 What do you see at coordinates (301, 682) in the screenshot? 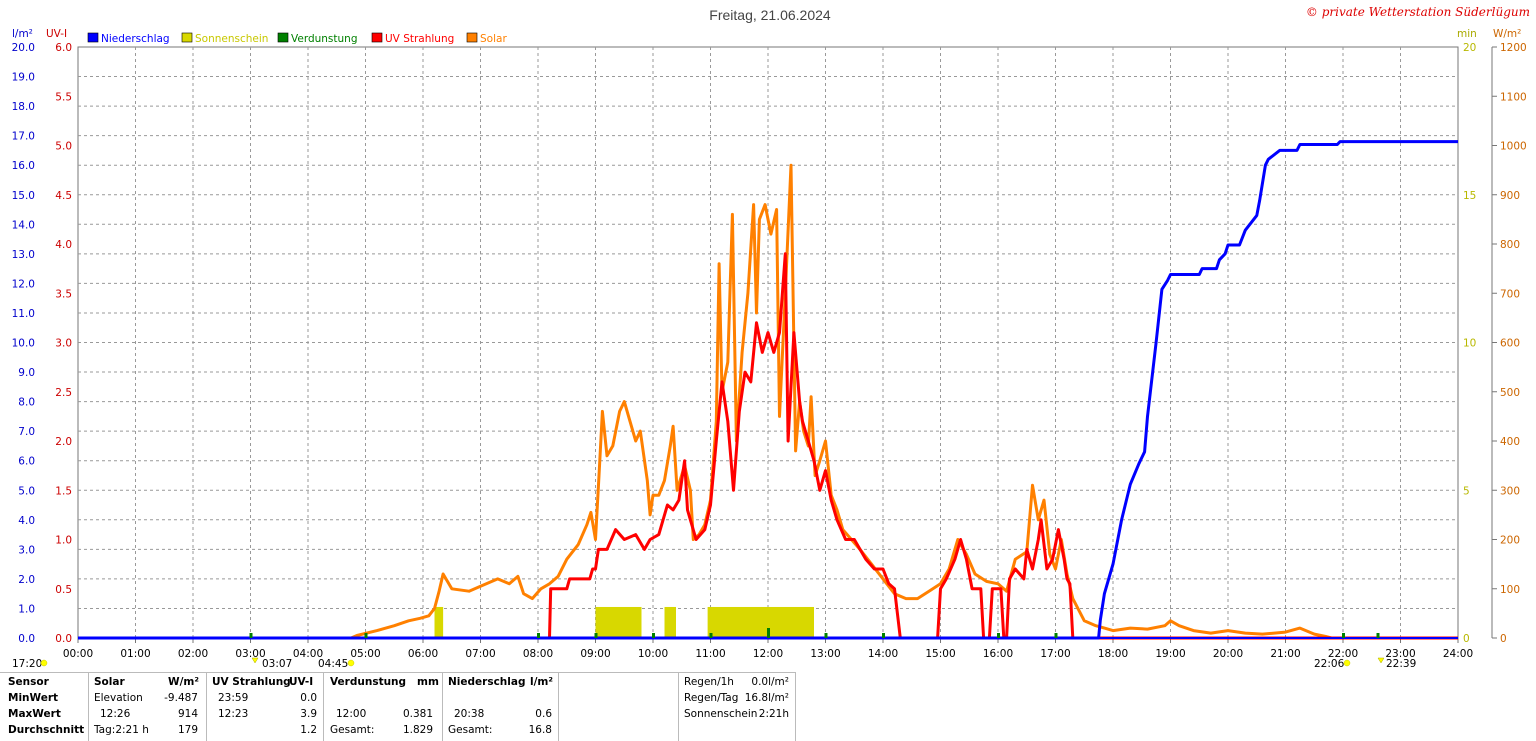
I see `col-header-uv-unit: UV-I` at bounding box center [301, 682].